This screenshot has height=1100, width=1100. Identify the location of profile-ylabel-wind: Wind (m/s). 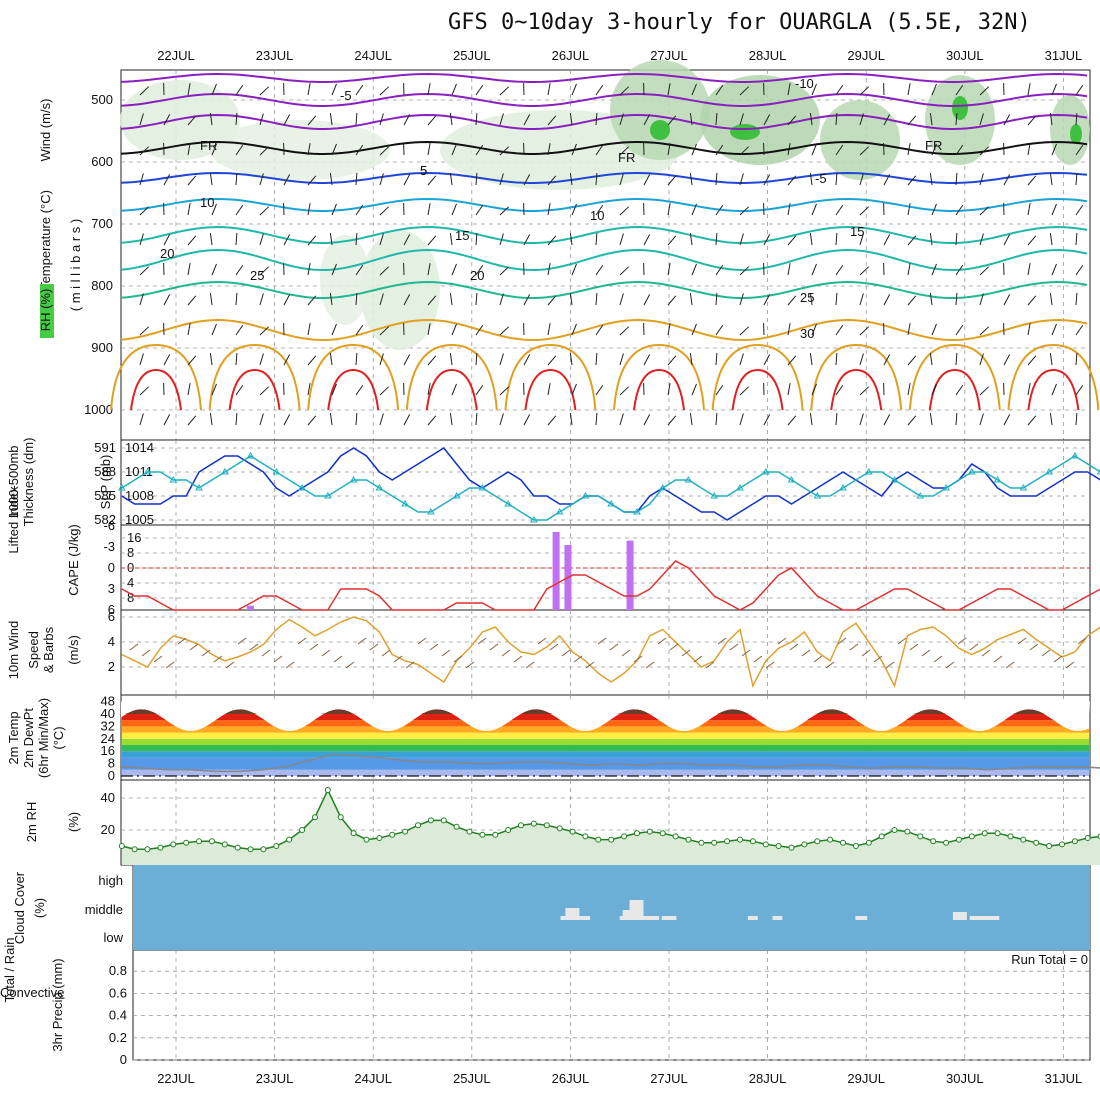
(45, 130).